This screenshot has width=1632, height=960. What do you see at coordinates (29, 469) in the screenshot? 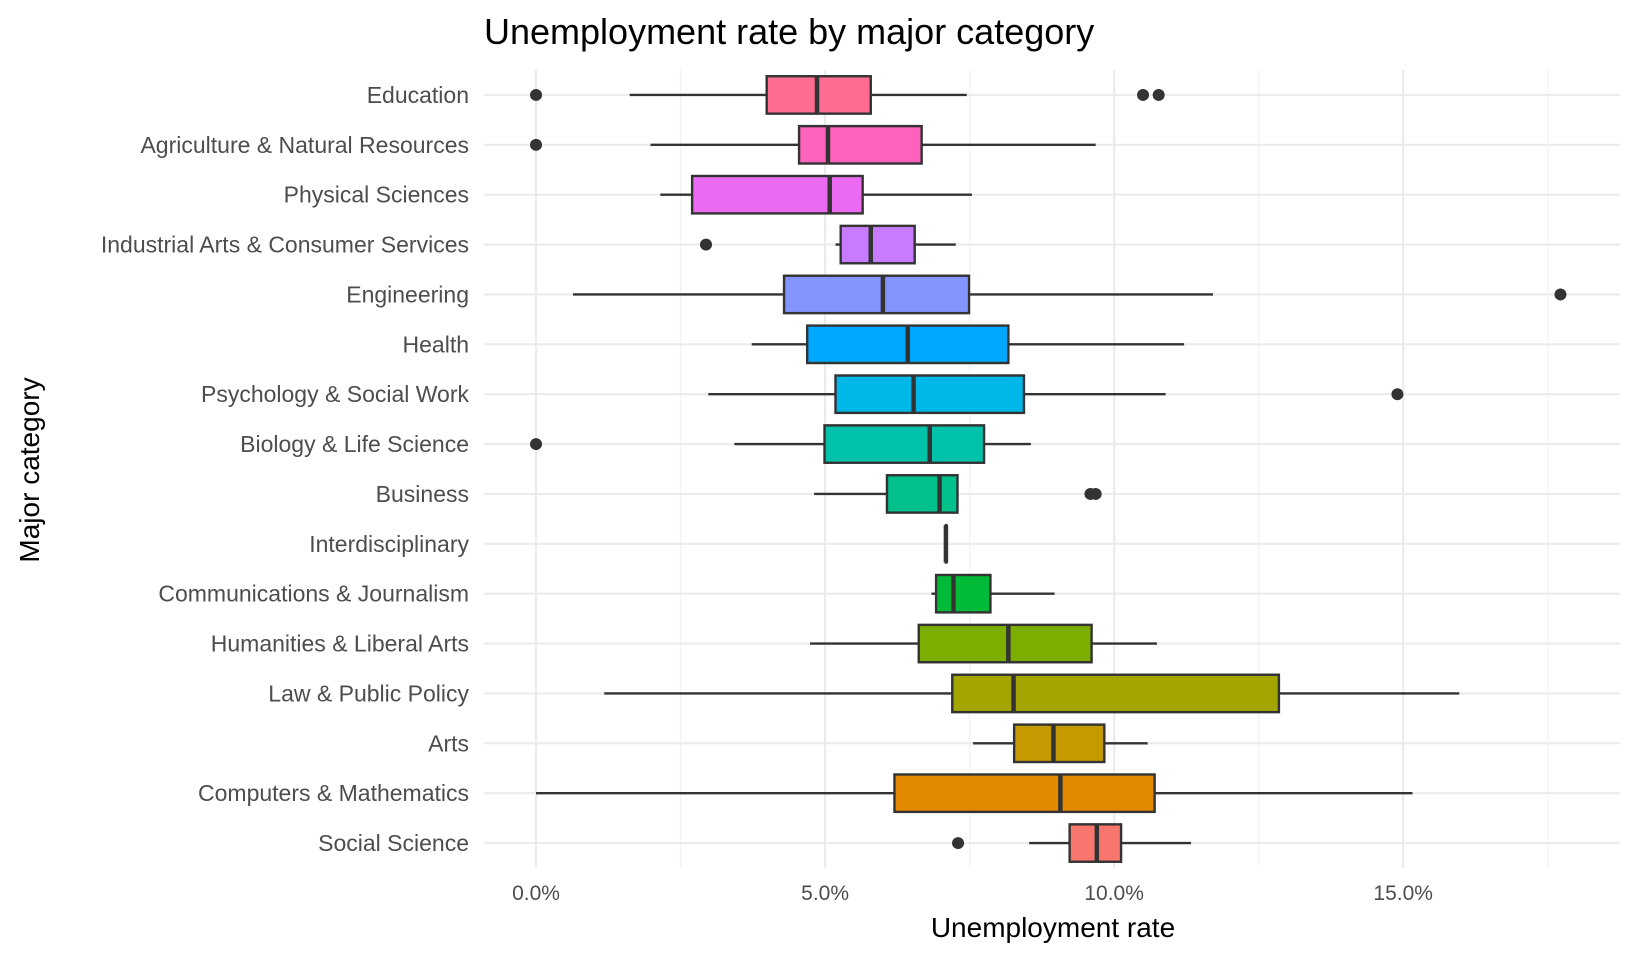
I see `y-axis-title: Major category` at bounding box center [29, 469].